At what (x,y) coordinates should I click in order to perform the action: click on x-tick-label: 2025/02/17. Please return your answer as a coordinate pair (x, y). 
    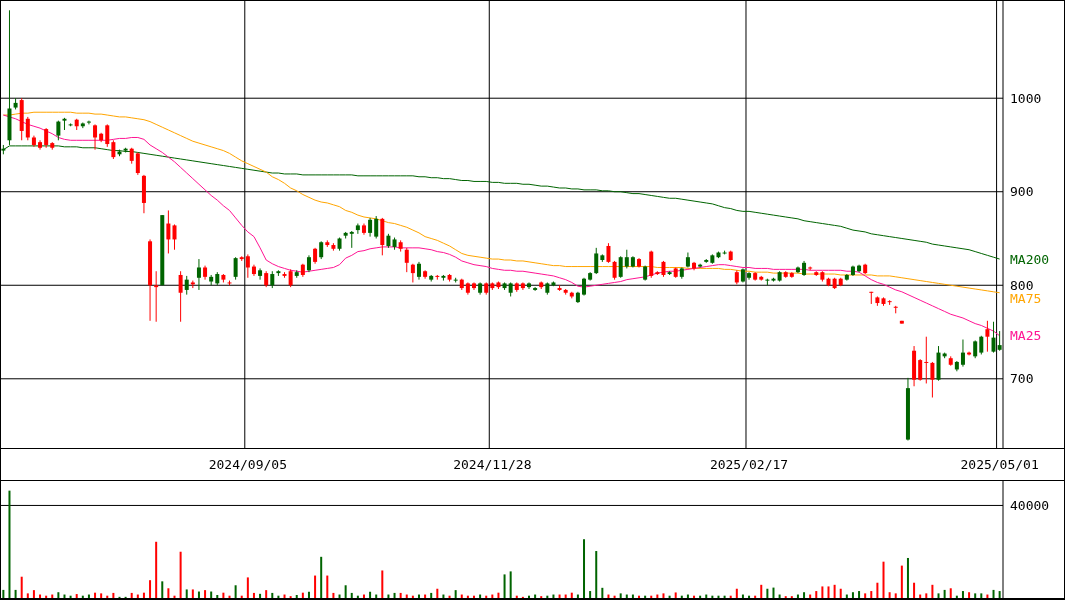
    Looking at the image, I should click on (749, 464).